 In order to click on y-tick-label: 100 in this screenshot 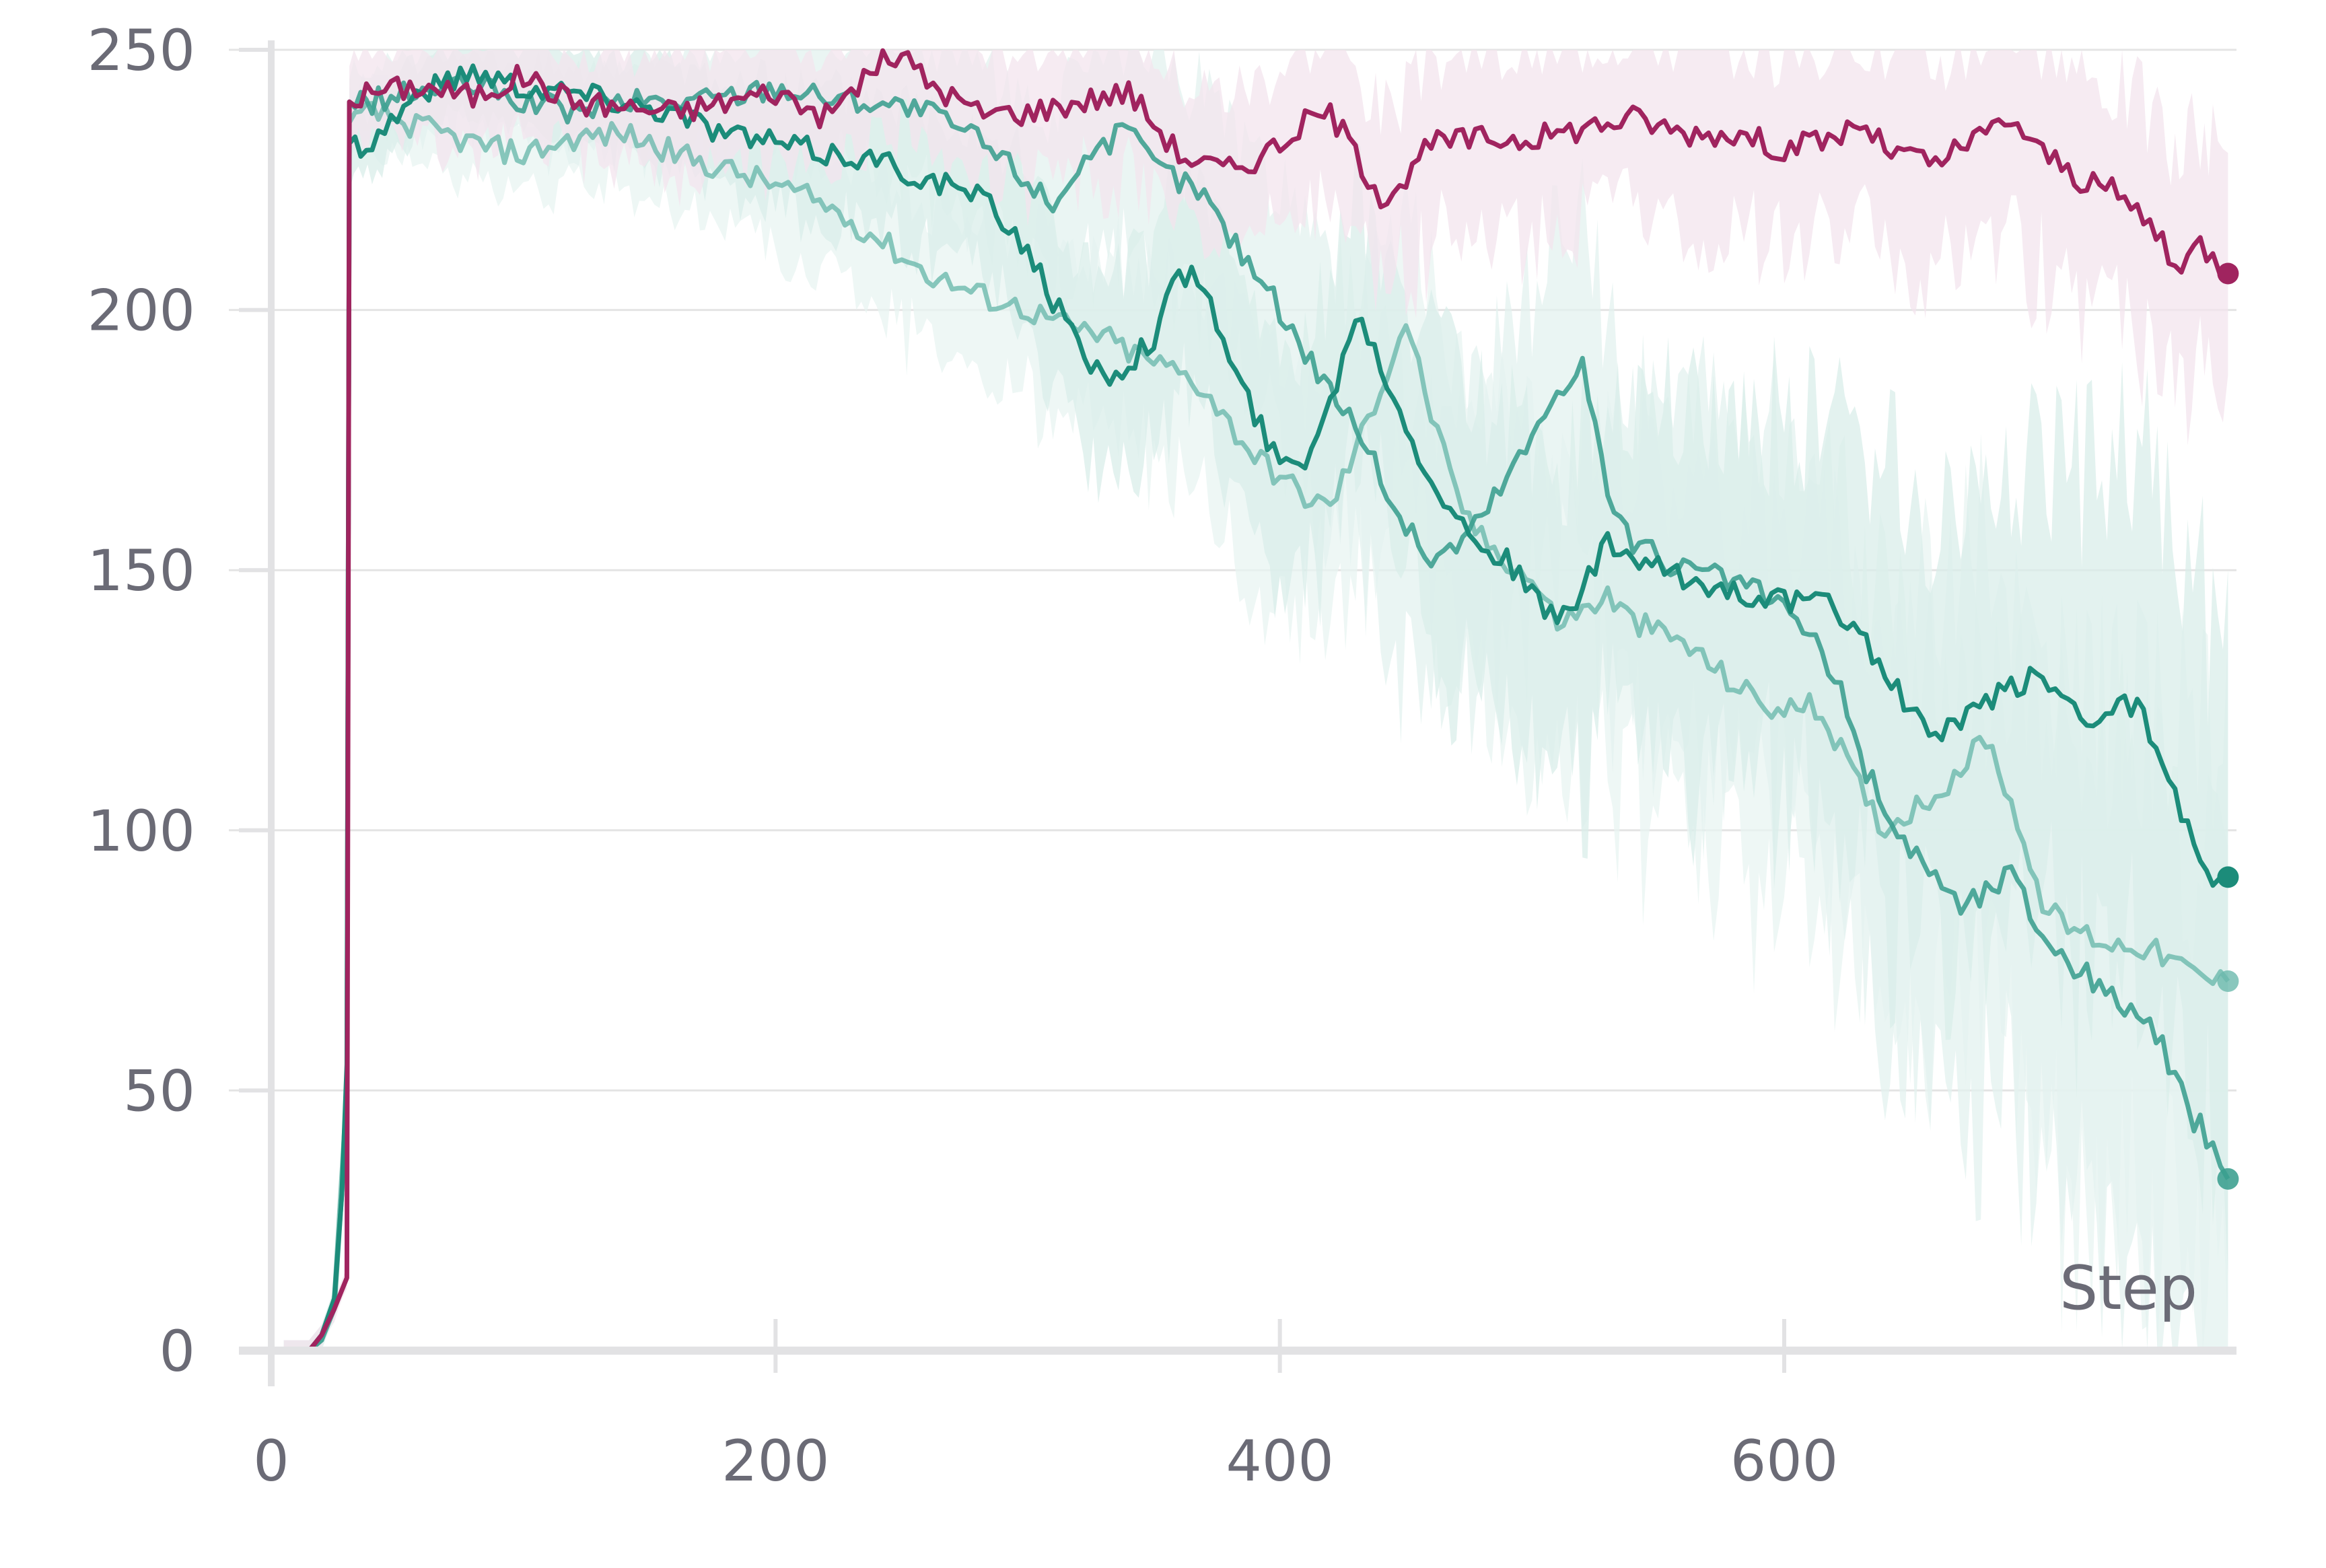, I will do `click(141, 831)`.